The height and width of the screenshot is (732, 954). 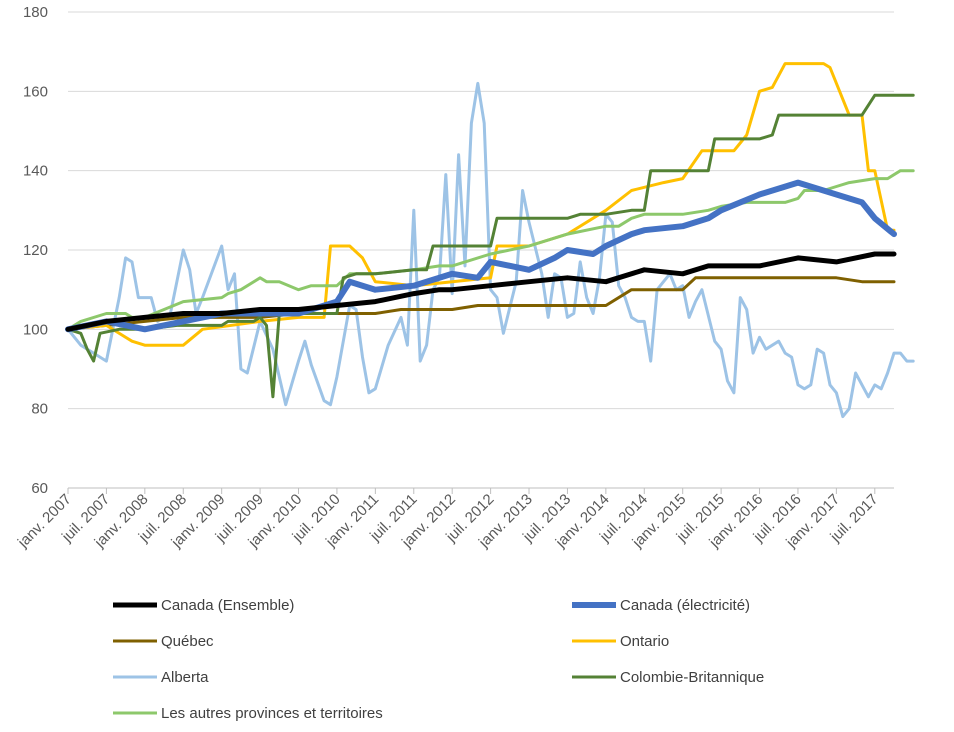 I want to click on y-tick-label: 120, so click(x=35, y=250).